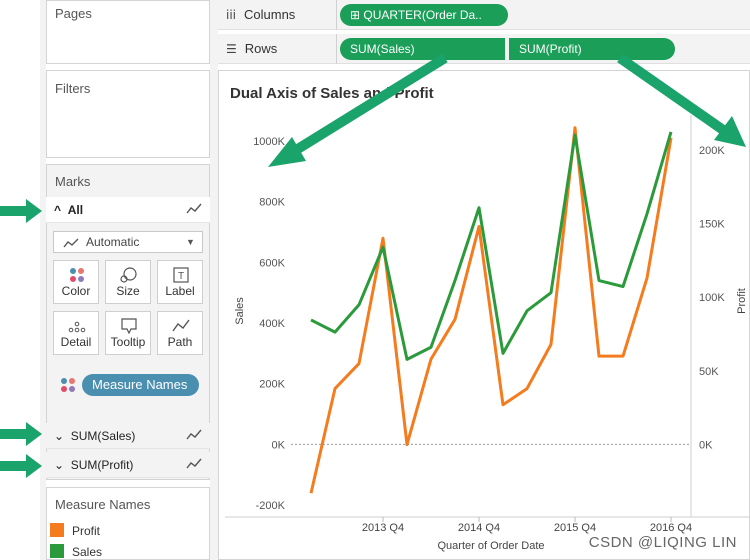 The image size is (750, 560). I want to click on y-left-tick-label: 0K, so click(279, 445).